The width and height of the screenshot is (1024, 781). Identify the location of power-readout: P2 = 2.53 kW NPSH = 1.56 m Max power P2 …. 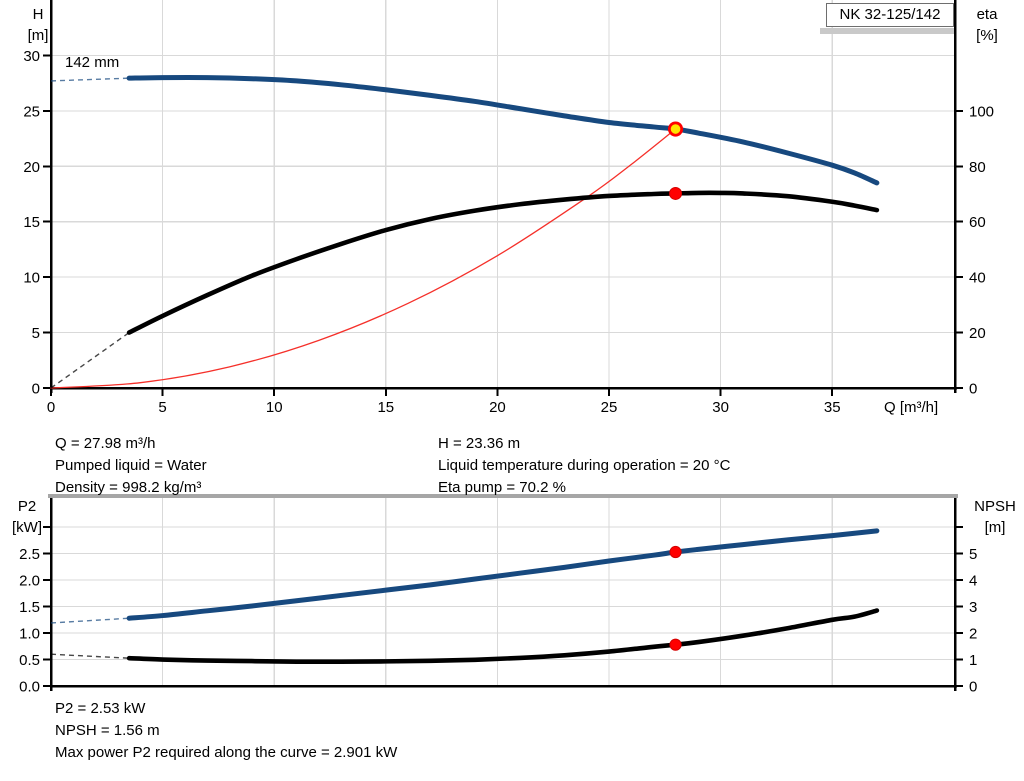
(226, 731).